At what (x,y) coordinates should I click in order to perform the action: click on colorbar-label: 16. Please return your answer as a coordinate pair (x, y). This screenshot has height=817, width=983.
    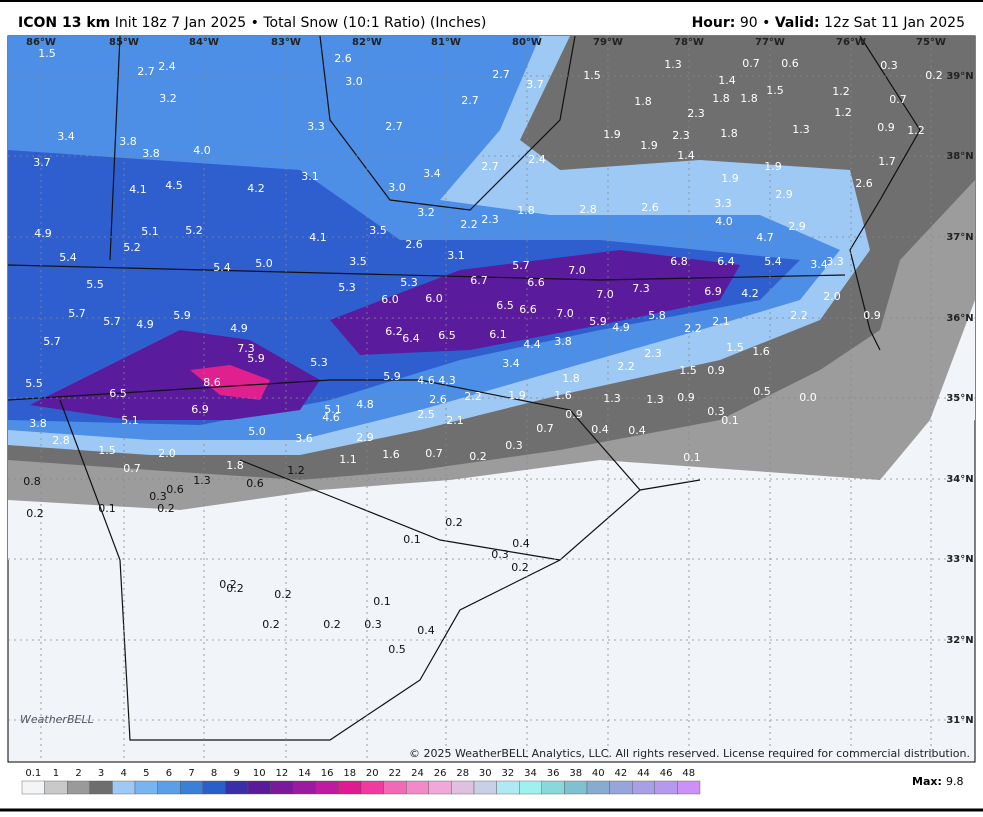
    Looking at the image, I should click on (327, 773).